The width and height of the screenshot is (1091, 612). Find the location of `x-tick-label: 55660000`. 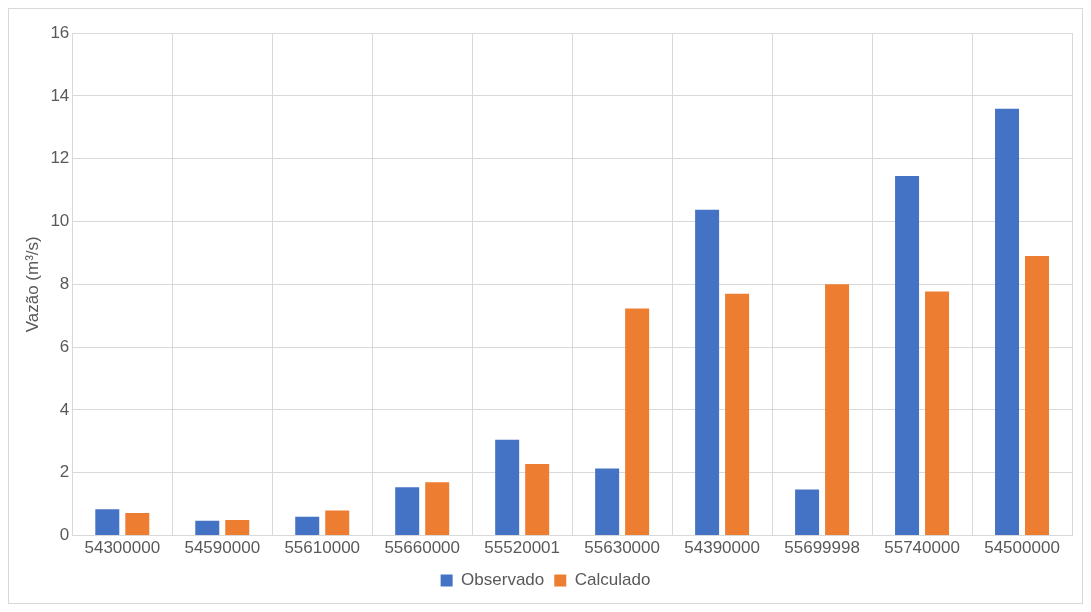

x-tick-label: 55660000 is located at coordinates (422, 548).